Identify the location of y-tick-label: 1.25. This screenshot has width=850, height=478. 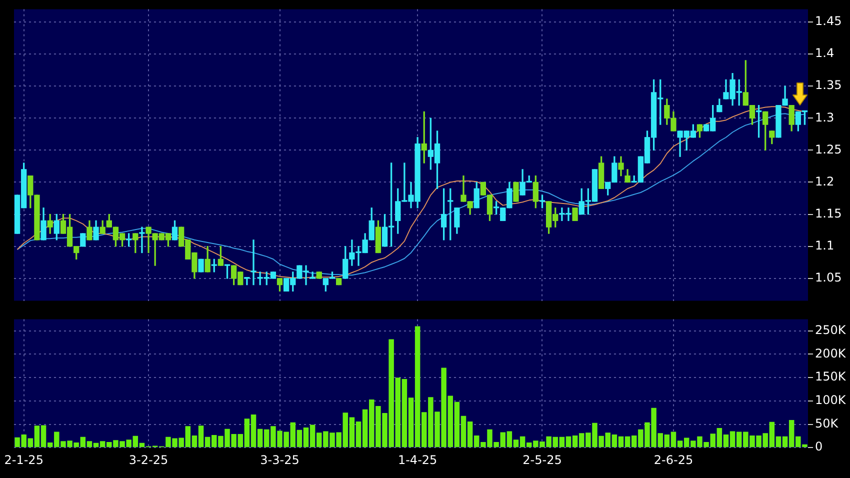
(828, 149).